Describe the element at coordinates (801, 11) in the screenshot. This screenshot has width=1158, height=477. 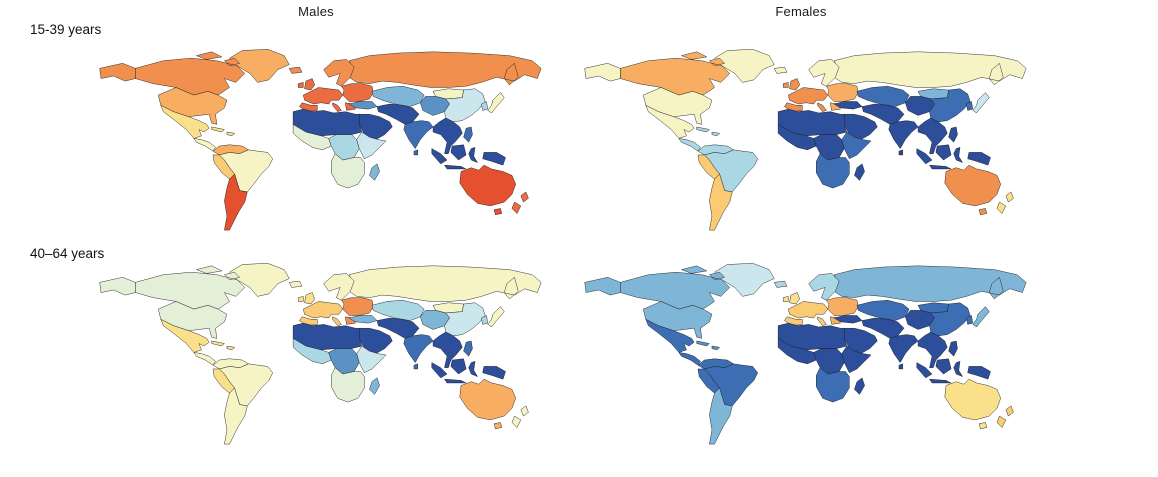
I see `column-header-females: Females` at that location.